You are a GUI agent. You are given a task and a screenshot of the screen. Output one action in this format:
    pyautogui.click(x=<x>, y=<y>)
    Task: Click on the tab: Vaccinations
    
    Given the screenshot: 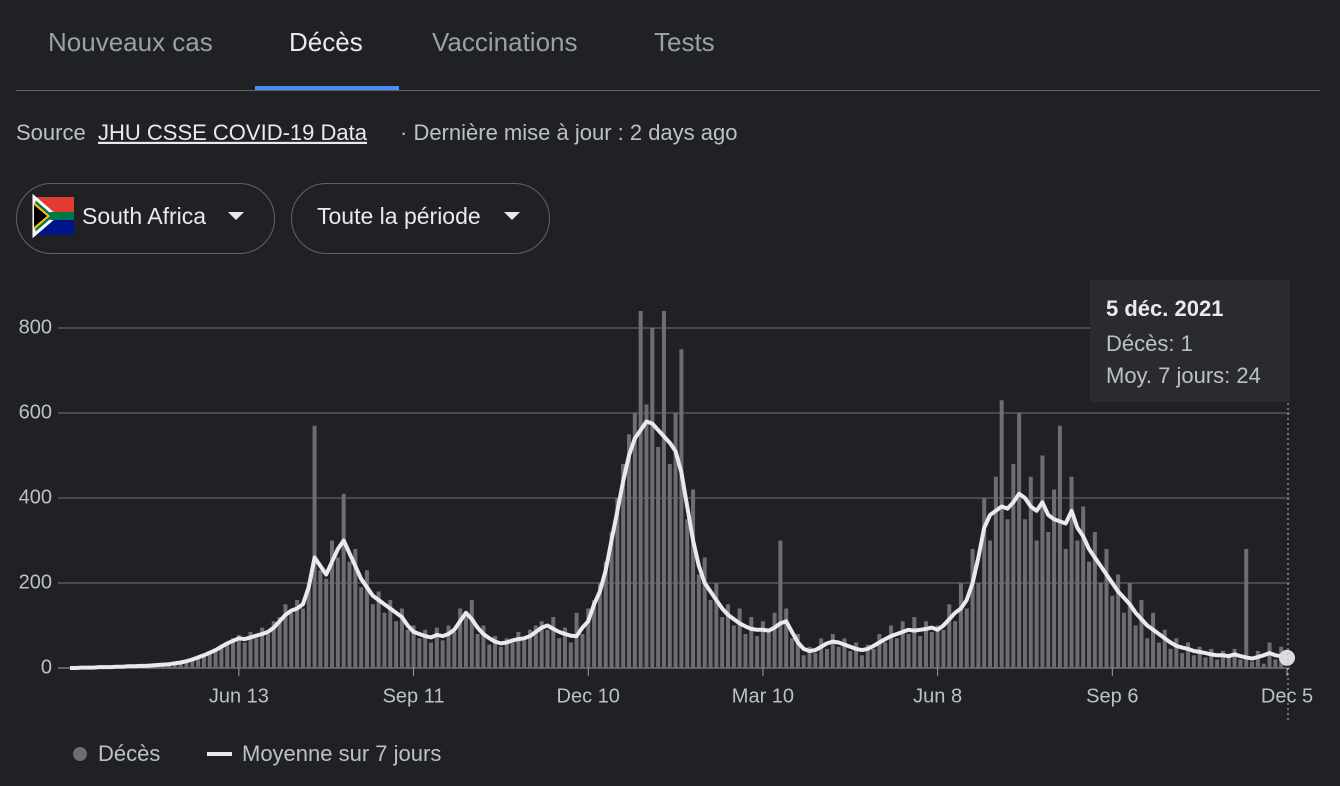 What is the action you would take?
    pyautogui.click(x=505, y=42)
    